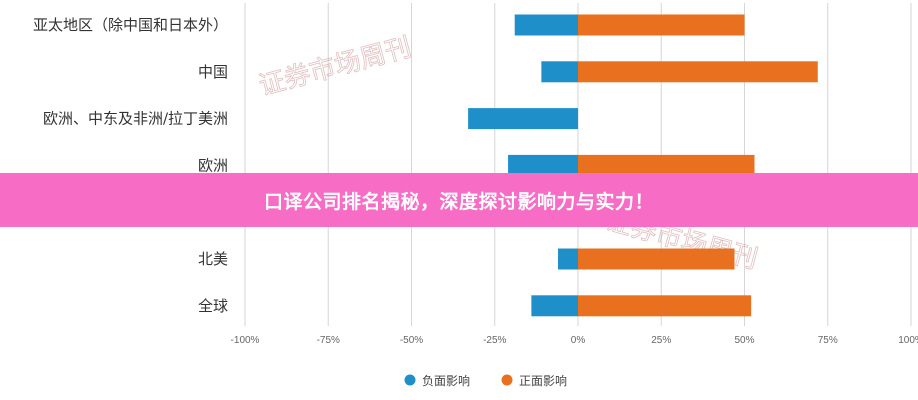  I want to click on x-tick-label: 0%, so click(578, 340).